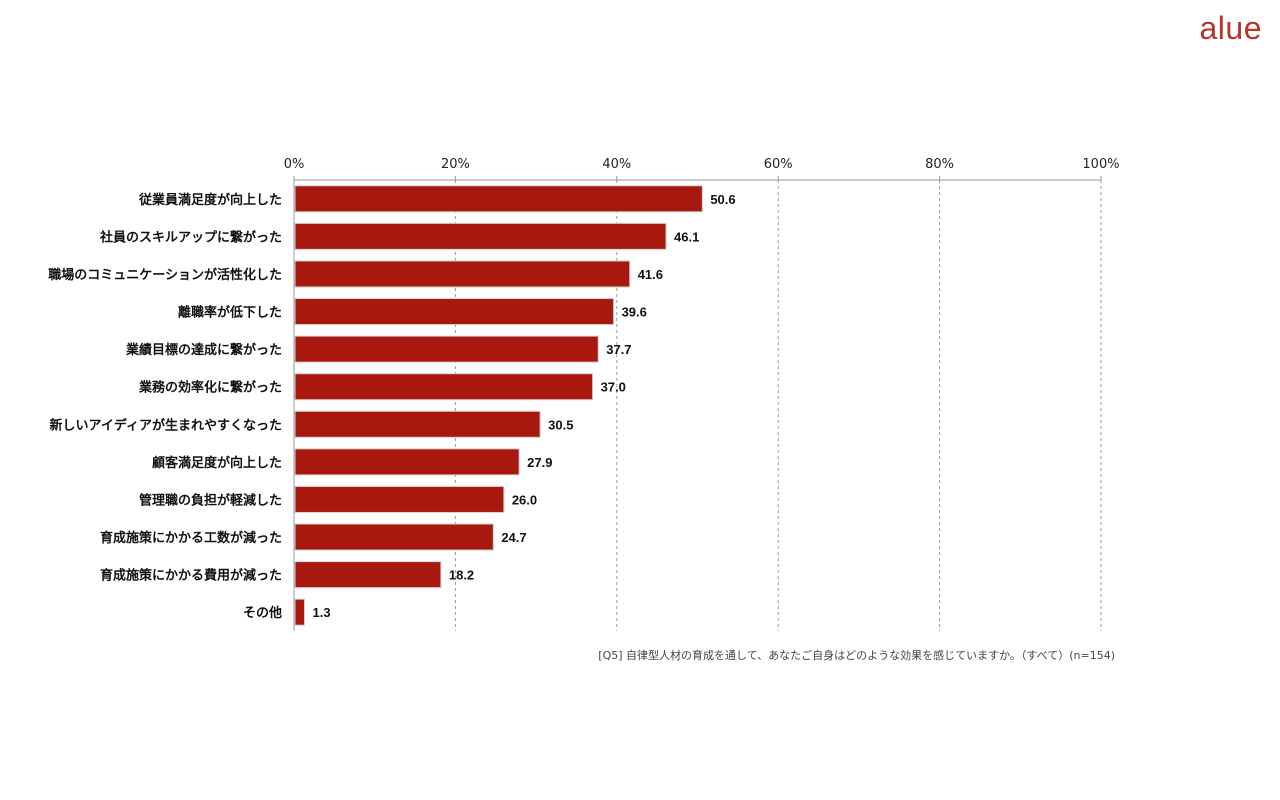 The width and height of the screenshot is (1280, 800). What do you see at coordinates (166, 425) in the screenshot?
I see `category-label: 新しいアイディアが生まれやすくなった` at bounding box center [166, 425].